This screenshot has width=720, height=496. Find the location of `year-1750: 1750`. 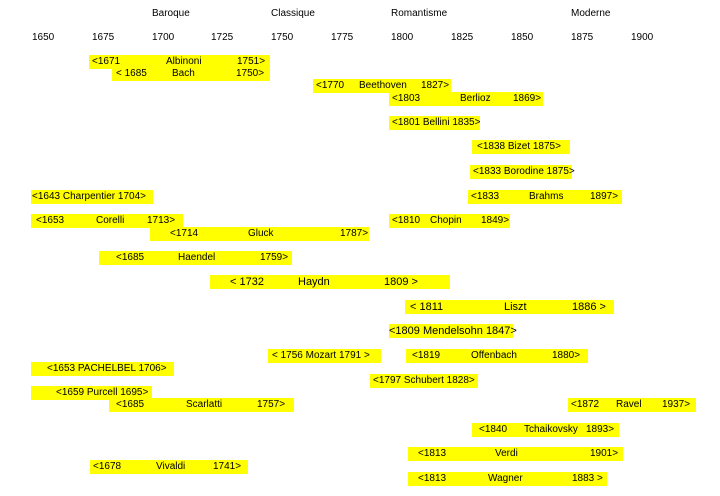

year-1750: 1750 is located at coordinates (282, 37).